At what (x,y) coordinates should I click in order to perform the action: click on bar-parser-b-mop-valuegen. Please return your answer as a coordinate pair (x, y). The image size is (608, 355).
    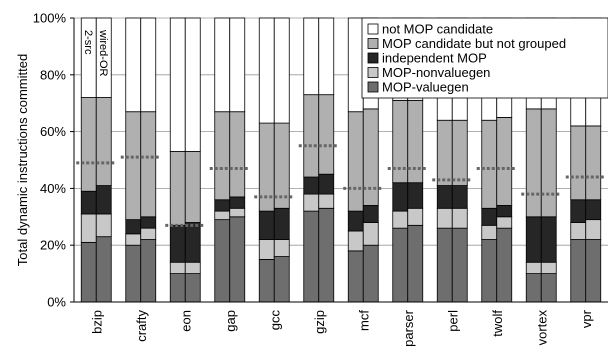
    Looking at the image, I should click on (415, 263).